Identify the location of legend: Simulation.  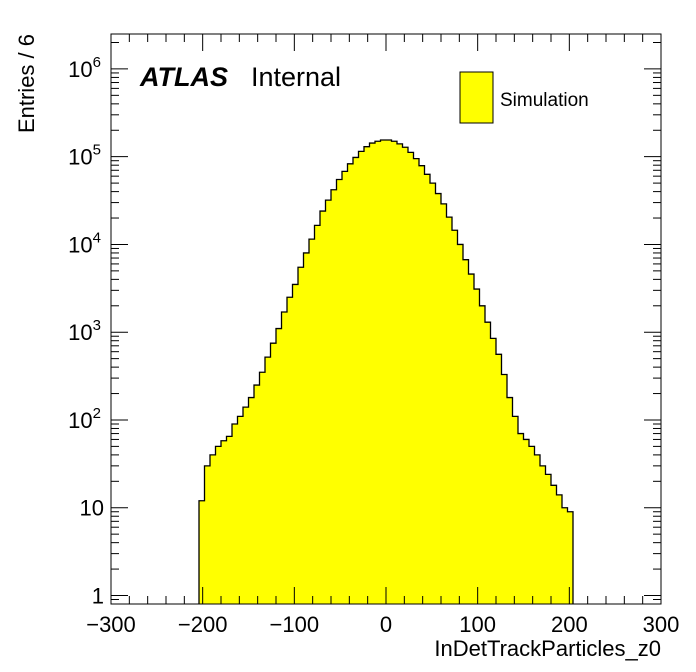
(524, 97).